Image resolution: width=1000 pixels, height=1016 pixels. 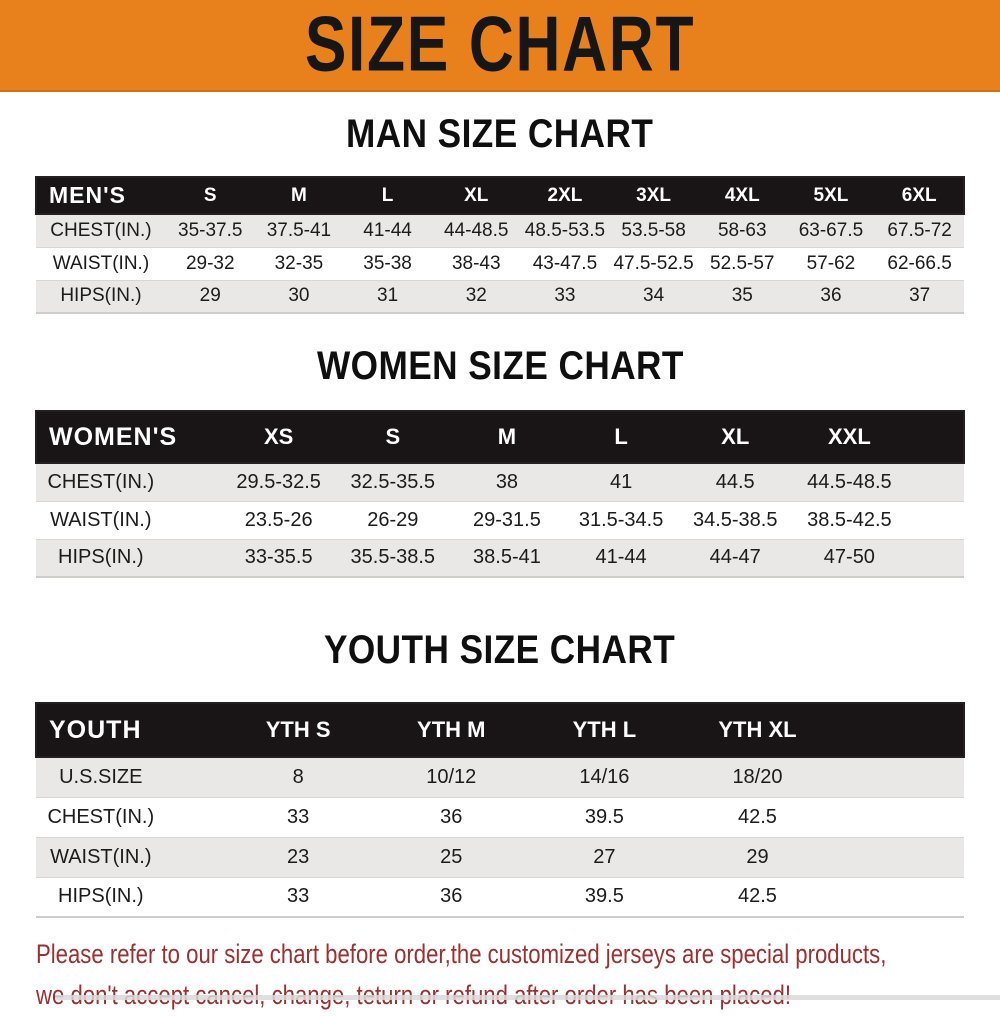 I want to click on measurement-value: 32.5-35.5, so click(x=393, y=481).